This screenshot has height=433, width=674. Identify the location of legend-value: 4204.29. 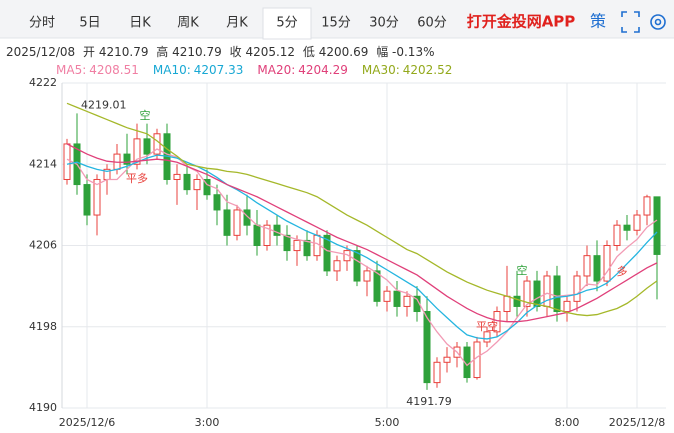
(323, 70).